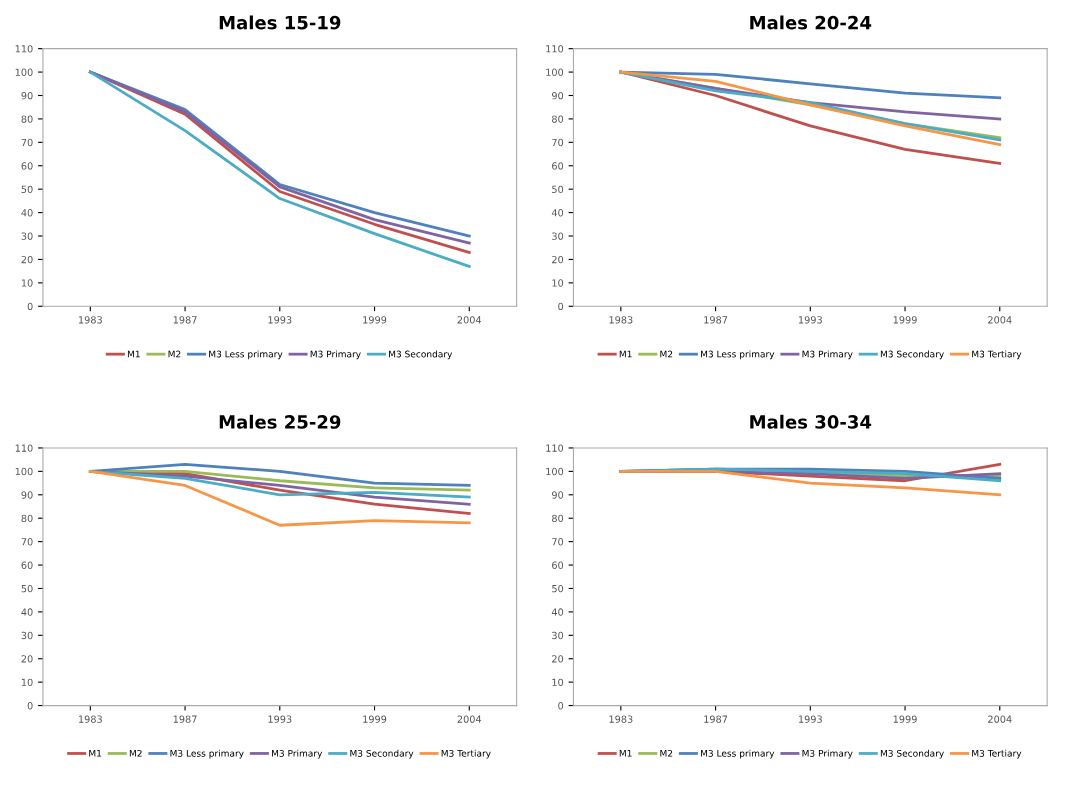 The height and width of the screenshot is (811, 1074). I want to click on chart-title: Males 25-29, so click(280, 421).